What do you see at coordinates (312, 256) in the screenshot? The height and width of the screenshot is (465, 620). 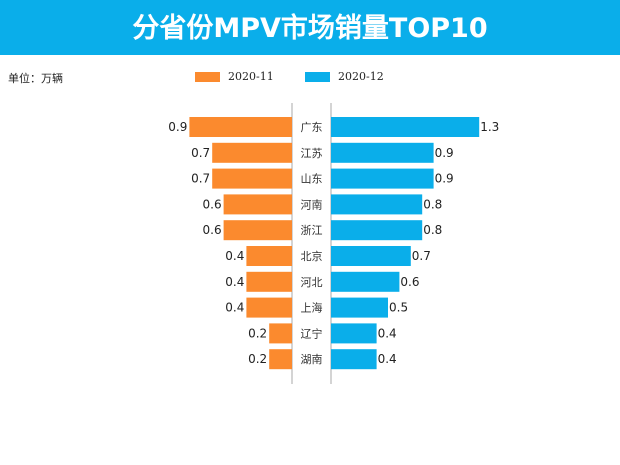 I see `category-label: 北京` at bounding box center [312, 256].